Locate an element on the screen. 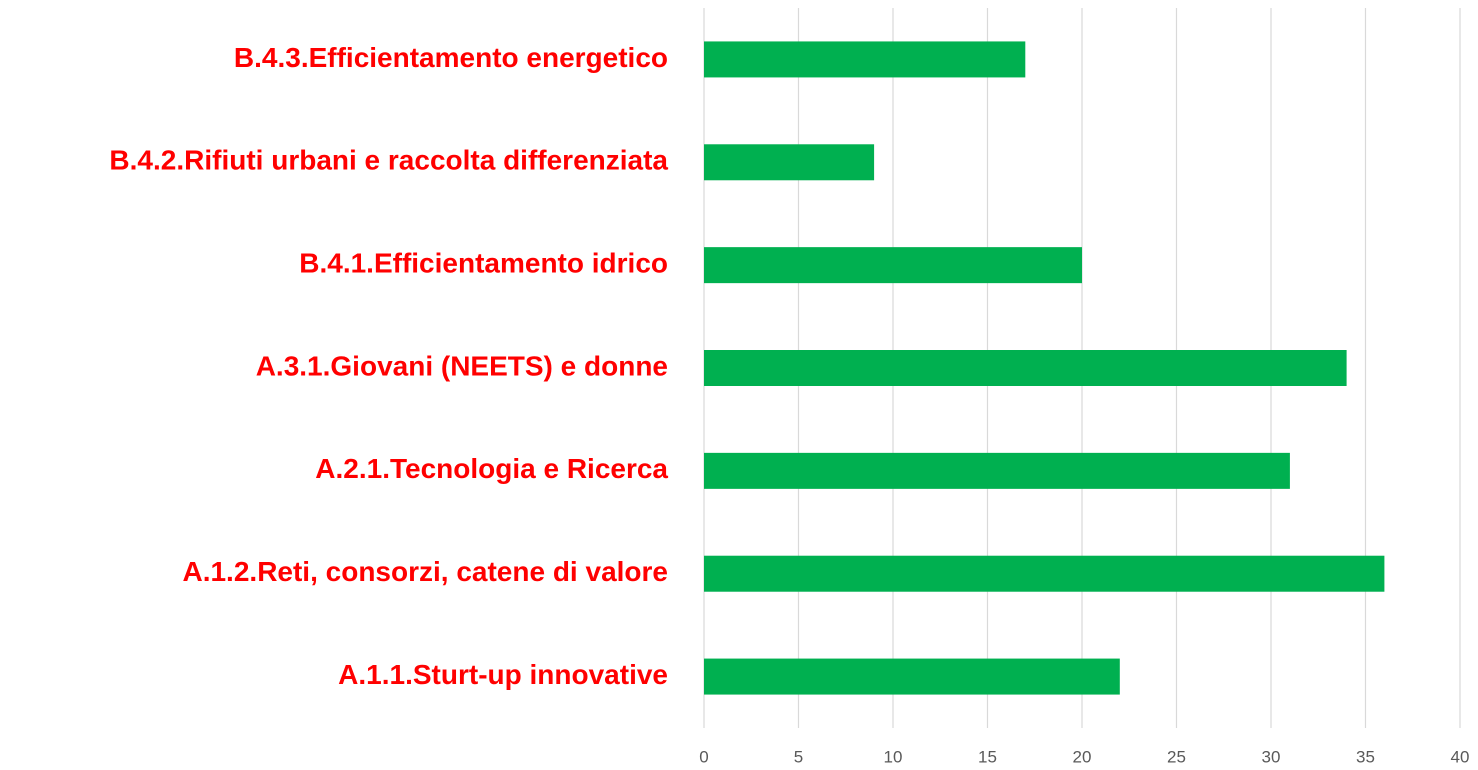 The width and height of the screenshot is (1478, 770). category-label: A.1.2.Reti, consorzi, catene di valore is located at coordinates (425, 571).